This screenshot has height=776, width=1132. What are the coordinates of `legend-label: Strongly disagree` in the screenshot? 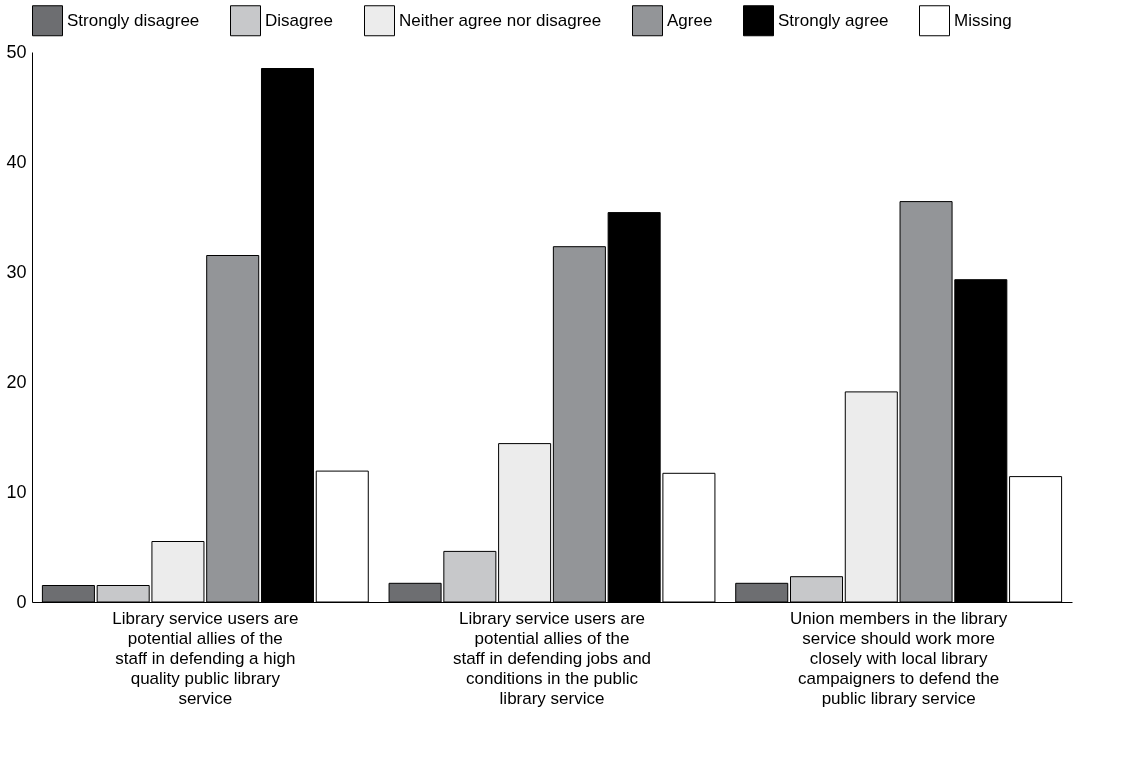 It's located at (133, 20).